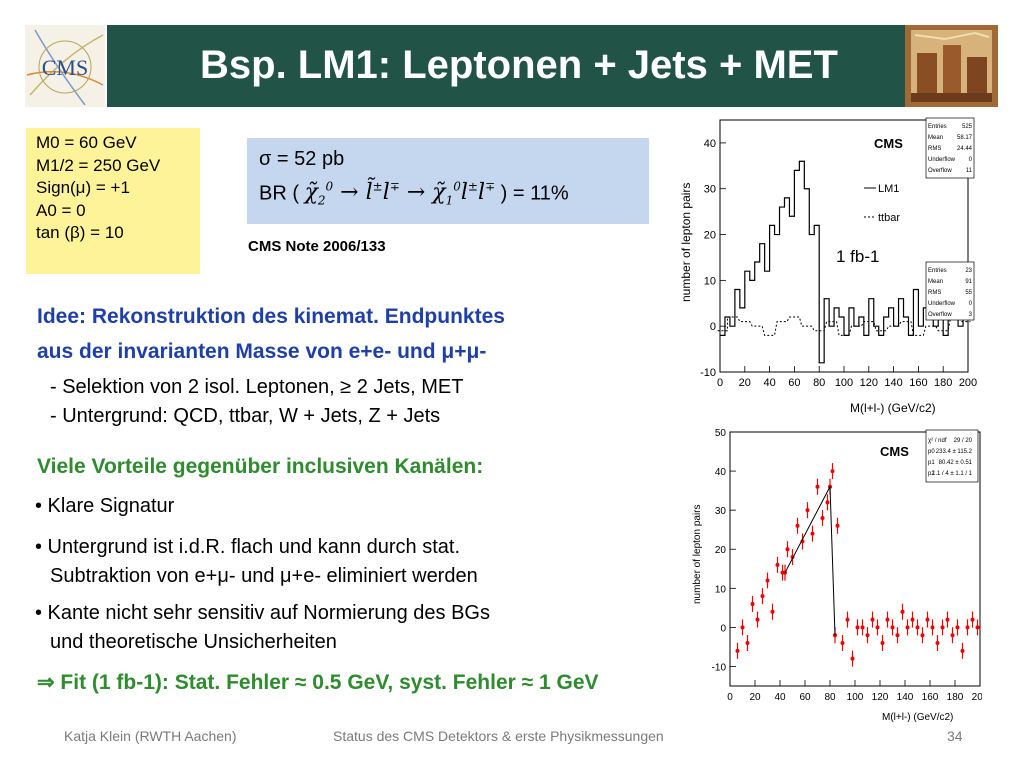 Image resolution: width=1024 pixels, height=768 pixels. Describe the element at coordinates (844, 383) in the screenshot. I see `x-tick-label: 100` at that location.